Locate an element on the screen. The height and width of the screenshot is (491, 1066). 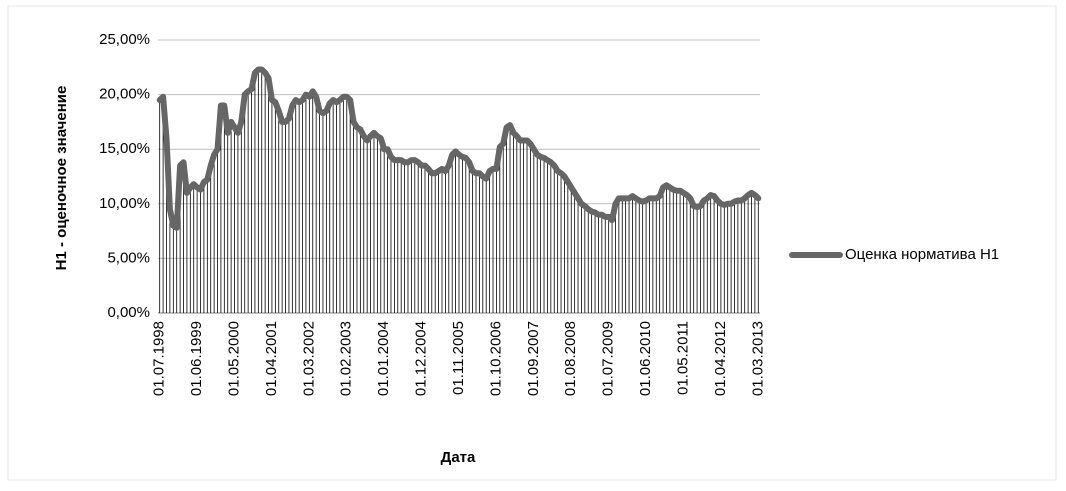
x-tick-label: 01.02.2003 is located at coordinates (346, 358).